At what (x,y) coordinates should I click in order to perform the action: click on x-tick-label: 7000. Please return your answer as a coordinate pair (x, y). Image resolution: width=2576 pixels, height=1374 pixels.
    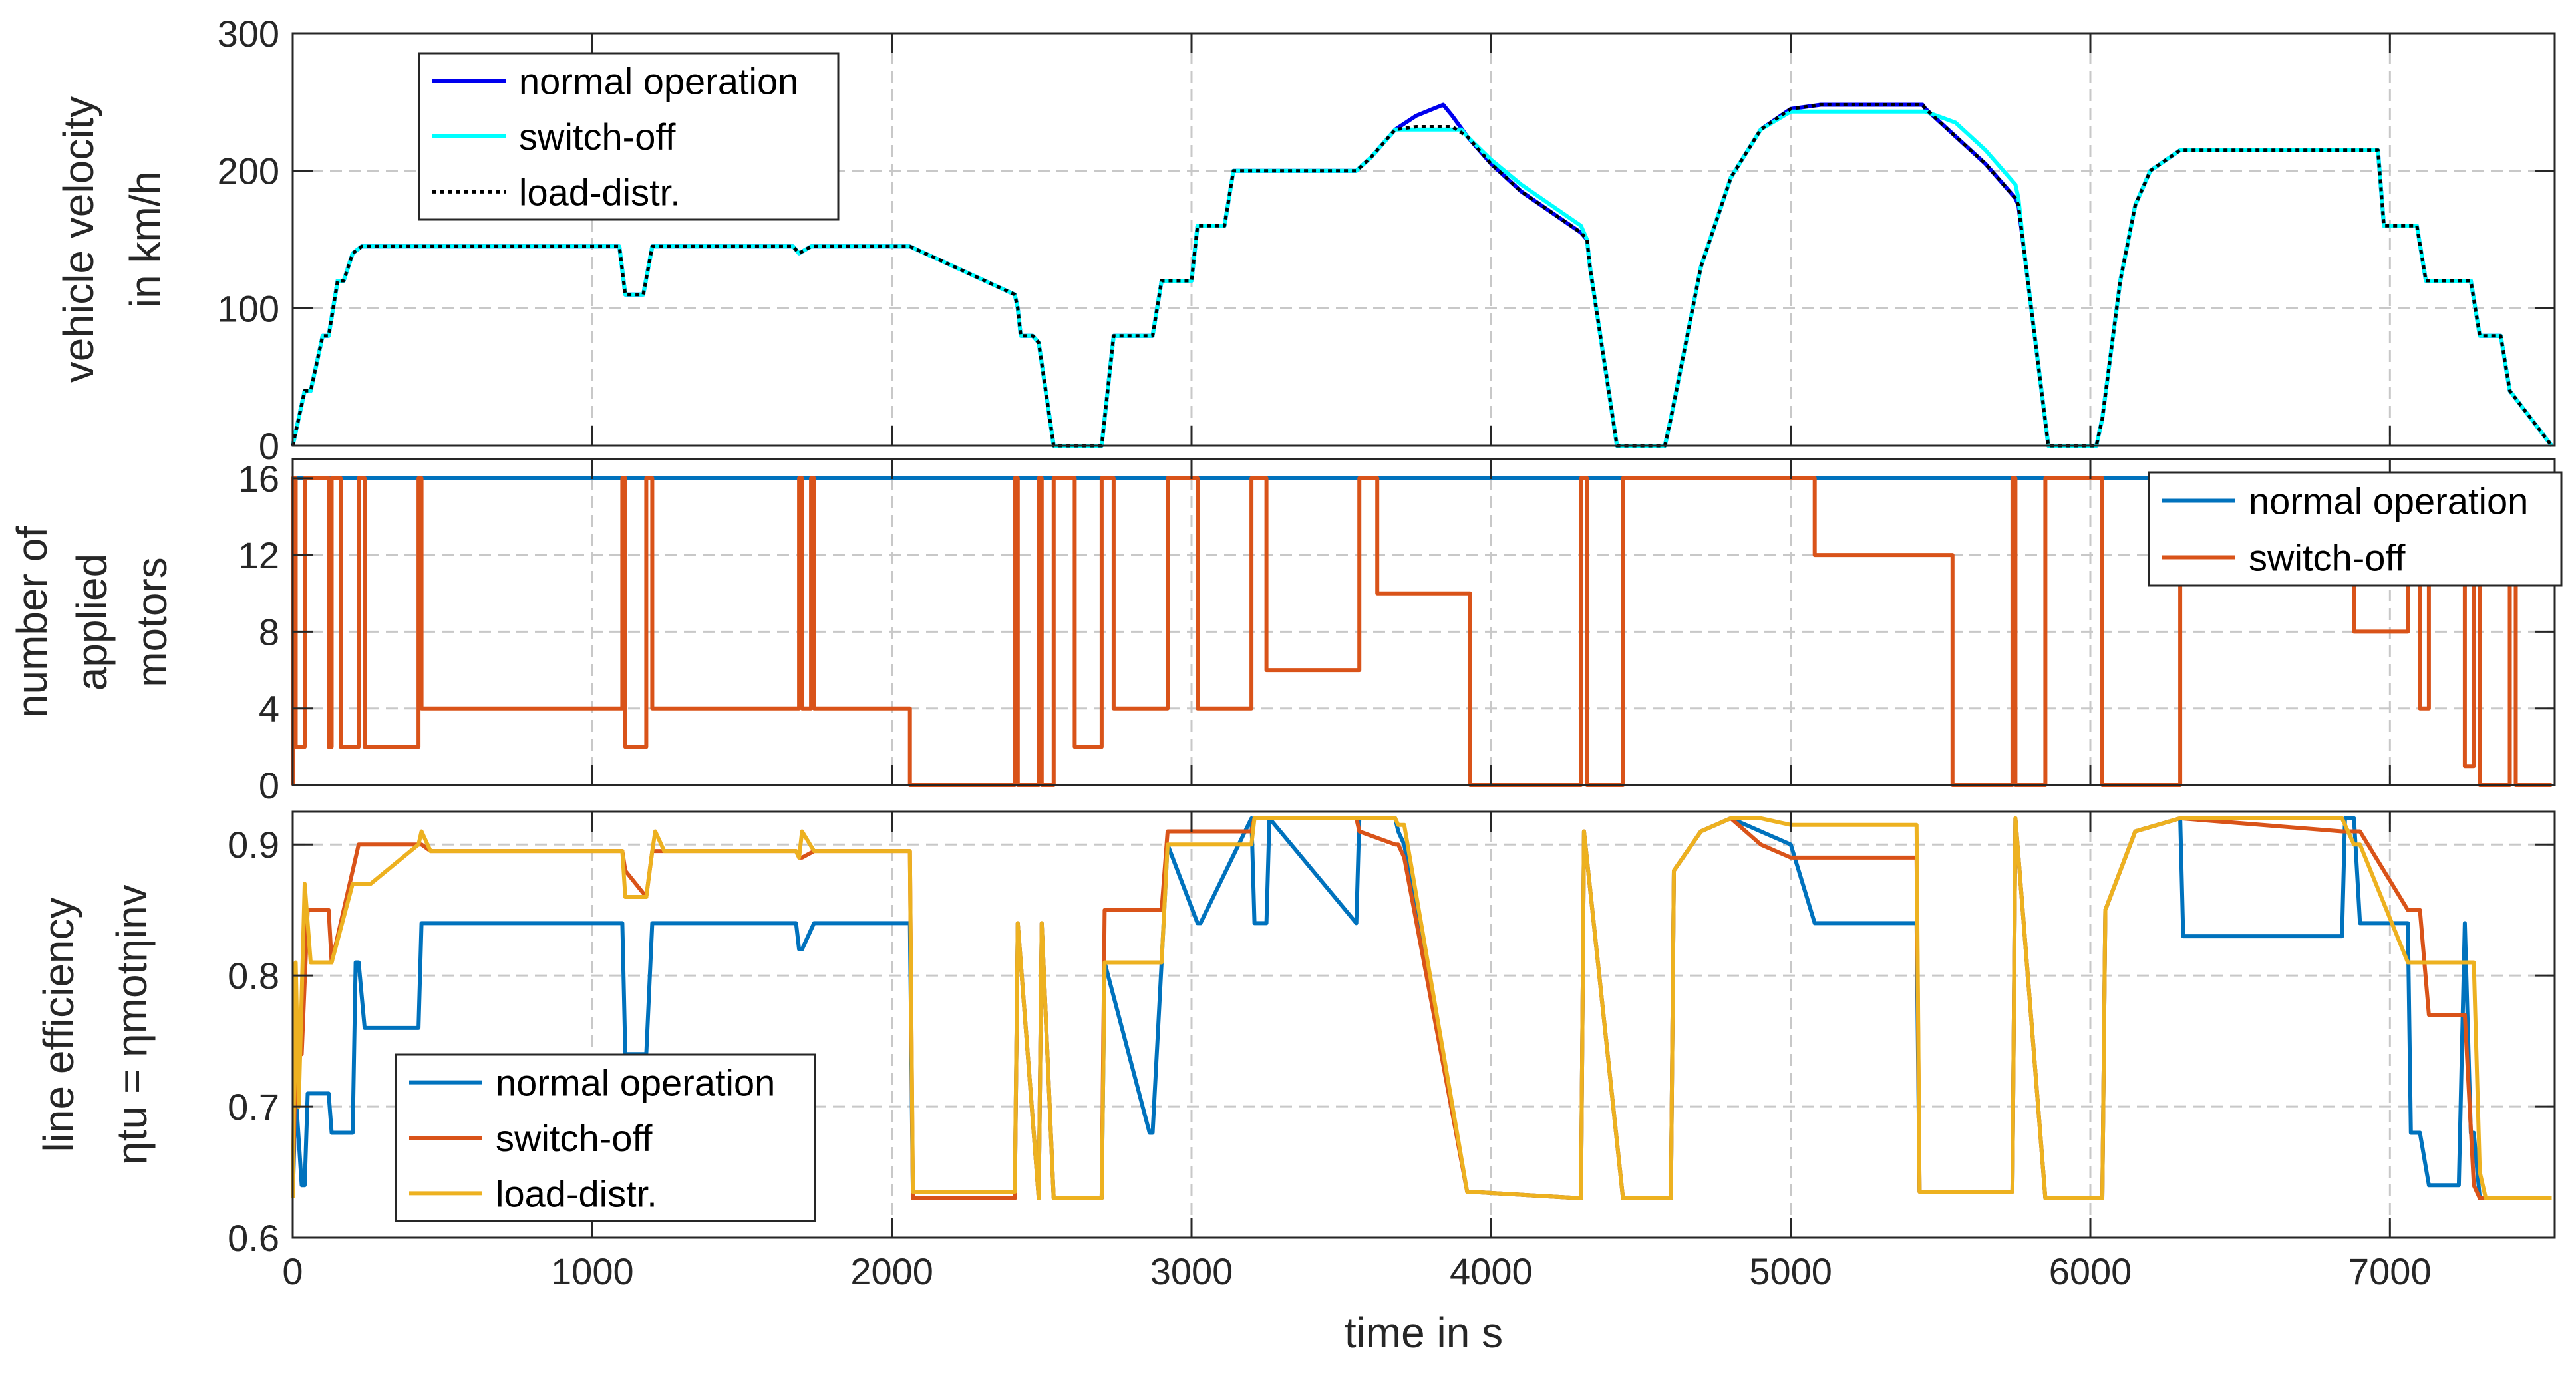
    Looking at the image, I should click on (2390, 1271).